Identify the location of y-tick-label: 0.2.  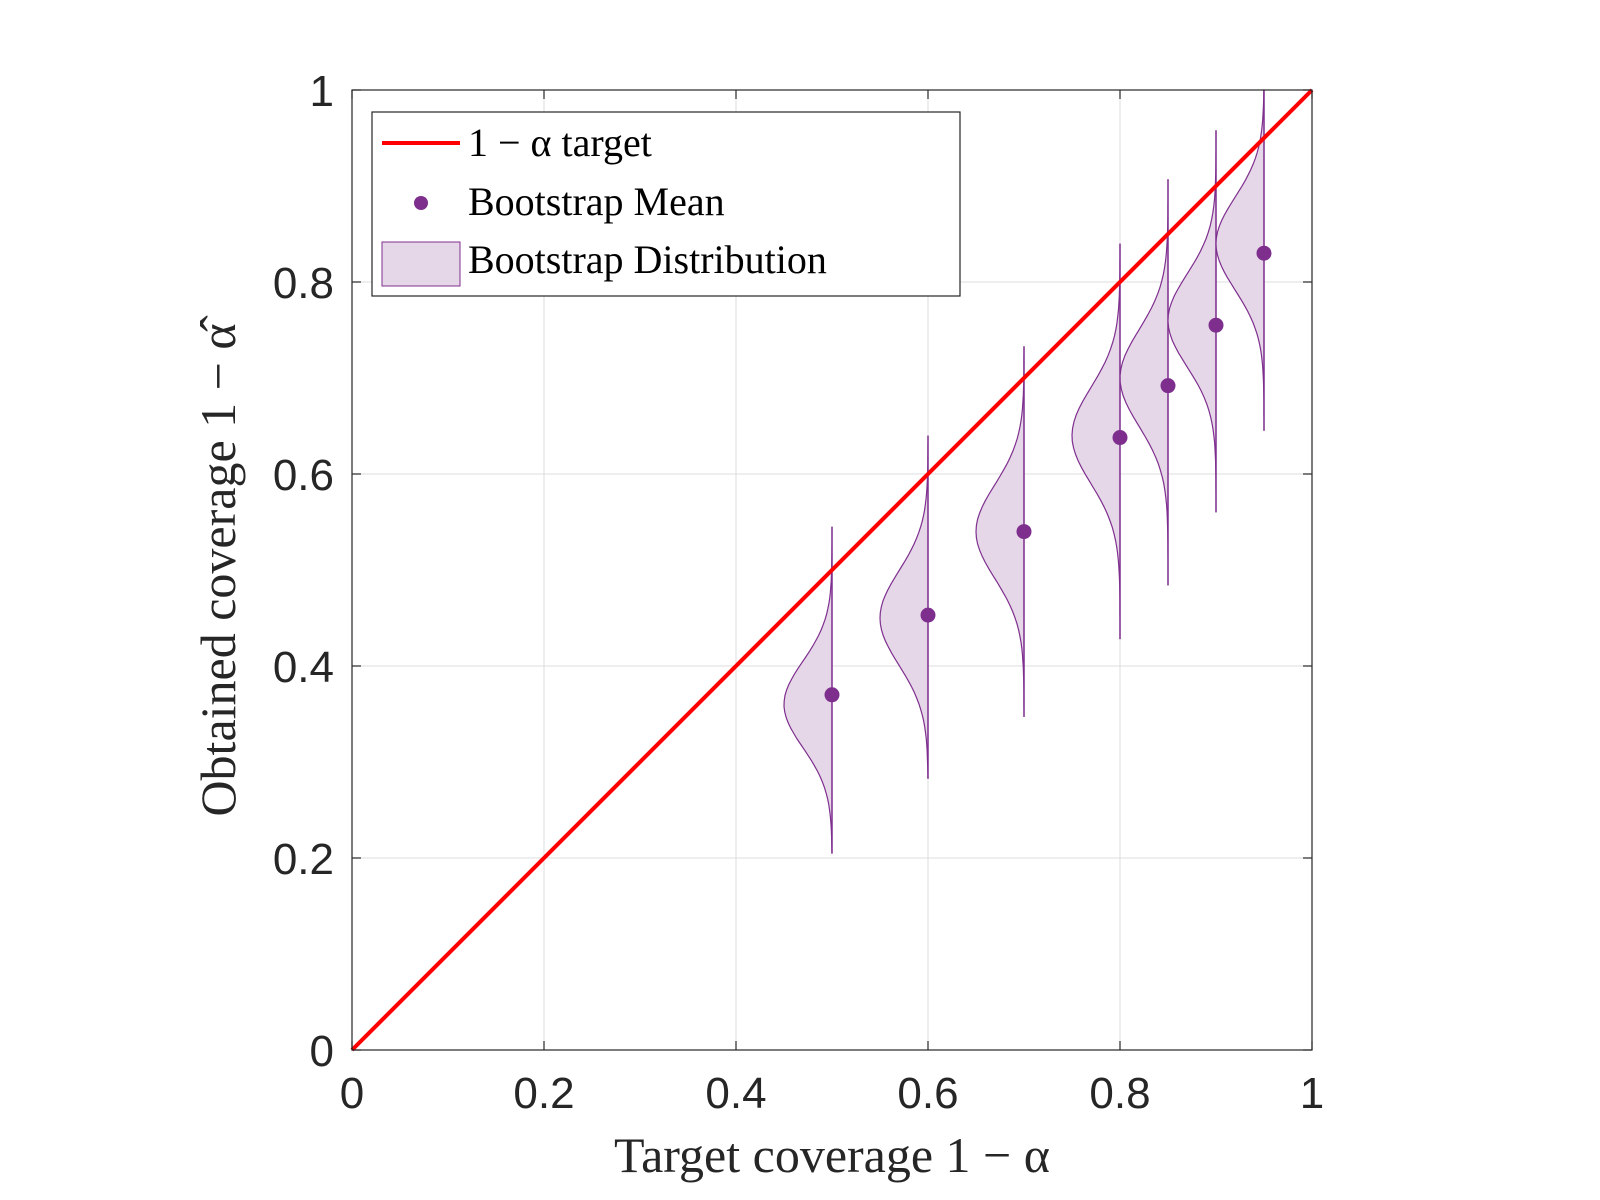
(303, 859).